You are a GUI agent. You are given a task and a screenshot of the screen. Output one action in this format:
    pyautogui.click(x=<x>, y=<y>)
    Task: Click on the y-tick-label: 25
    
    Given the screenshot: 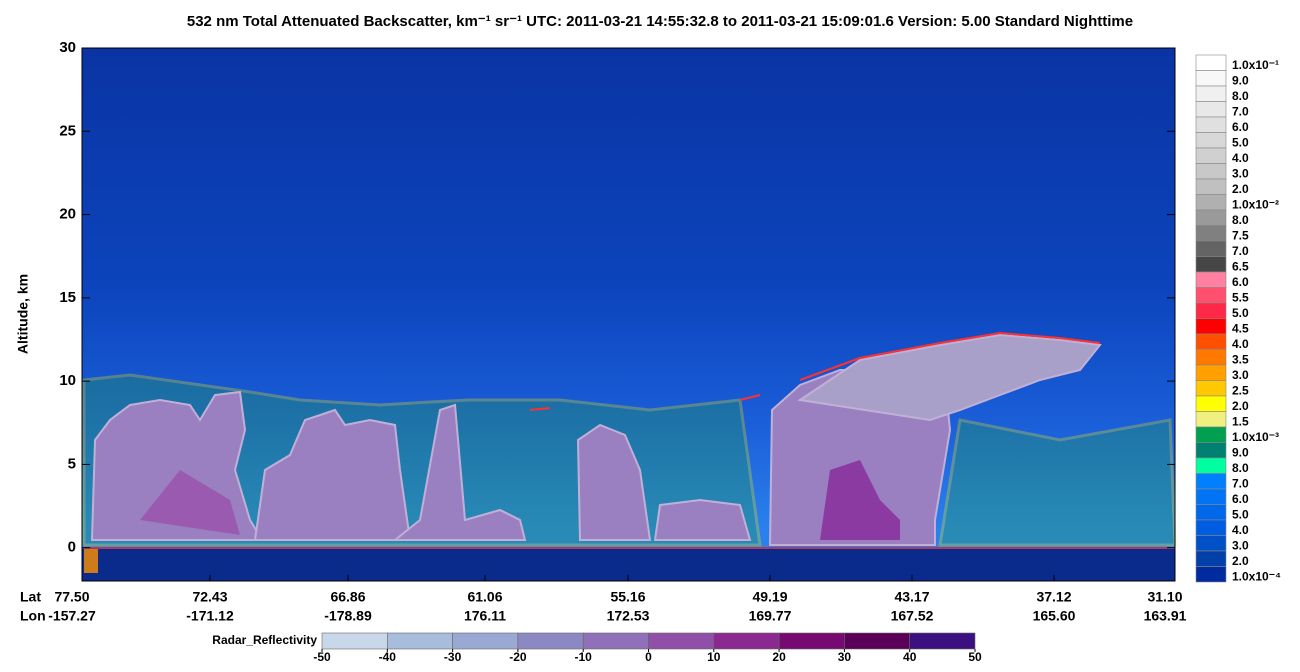 What is the action you would take?
    pyautogui.click(x=67, y=130)
    